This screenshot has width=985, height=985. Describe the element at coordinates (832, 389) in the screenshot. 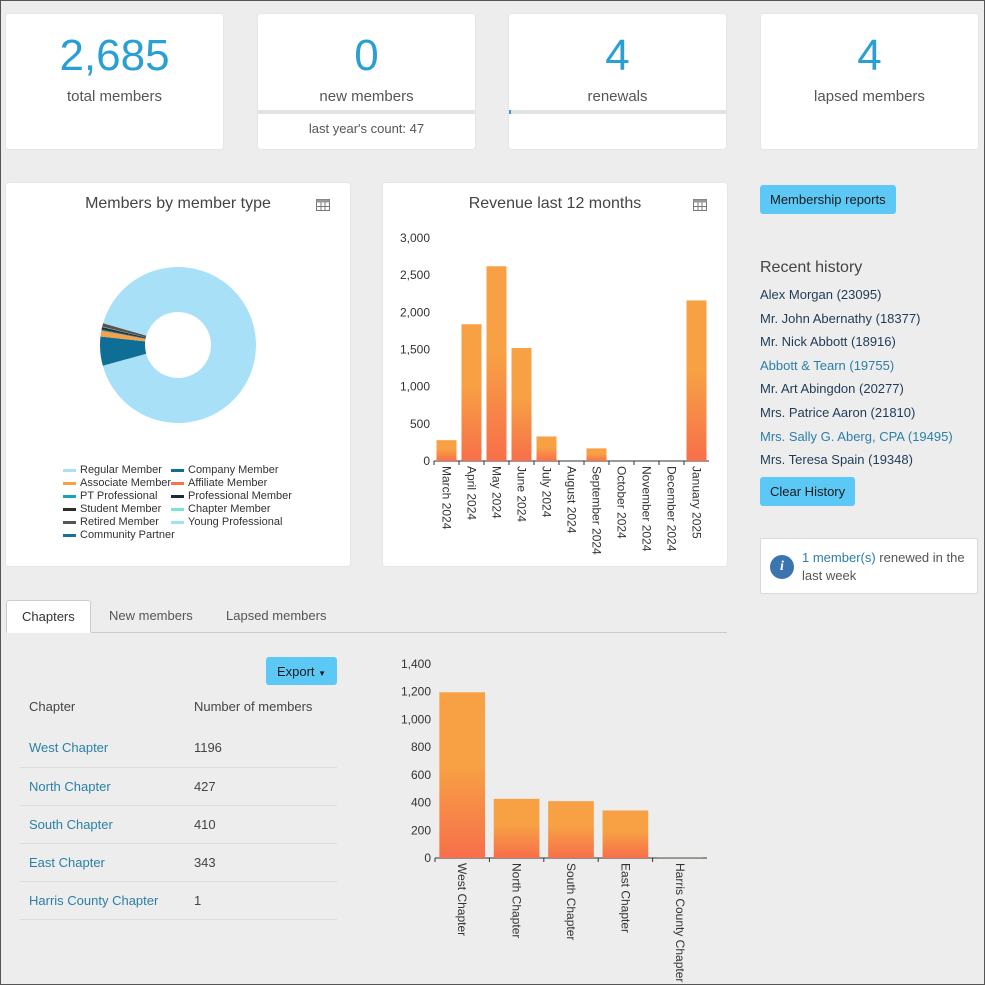

I see `history-link: Mr. Art Abingdon (20277)` at that location.